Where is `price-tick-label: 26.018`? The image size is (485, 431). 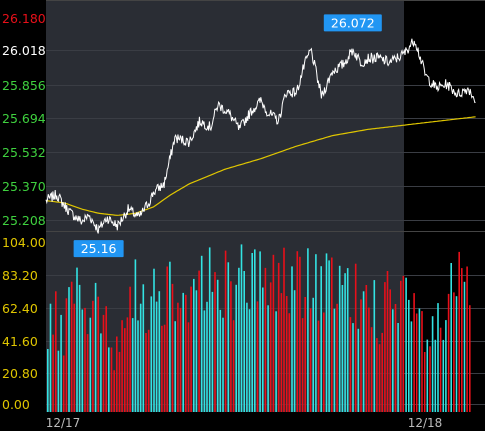 price-tick-label: 26.018 is located at coordinates (24, 50).